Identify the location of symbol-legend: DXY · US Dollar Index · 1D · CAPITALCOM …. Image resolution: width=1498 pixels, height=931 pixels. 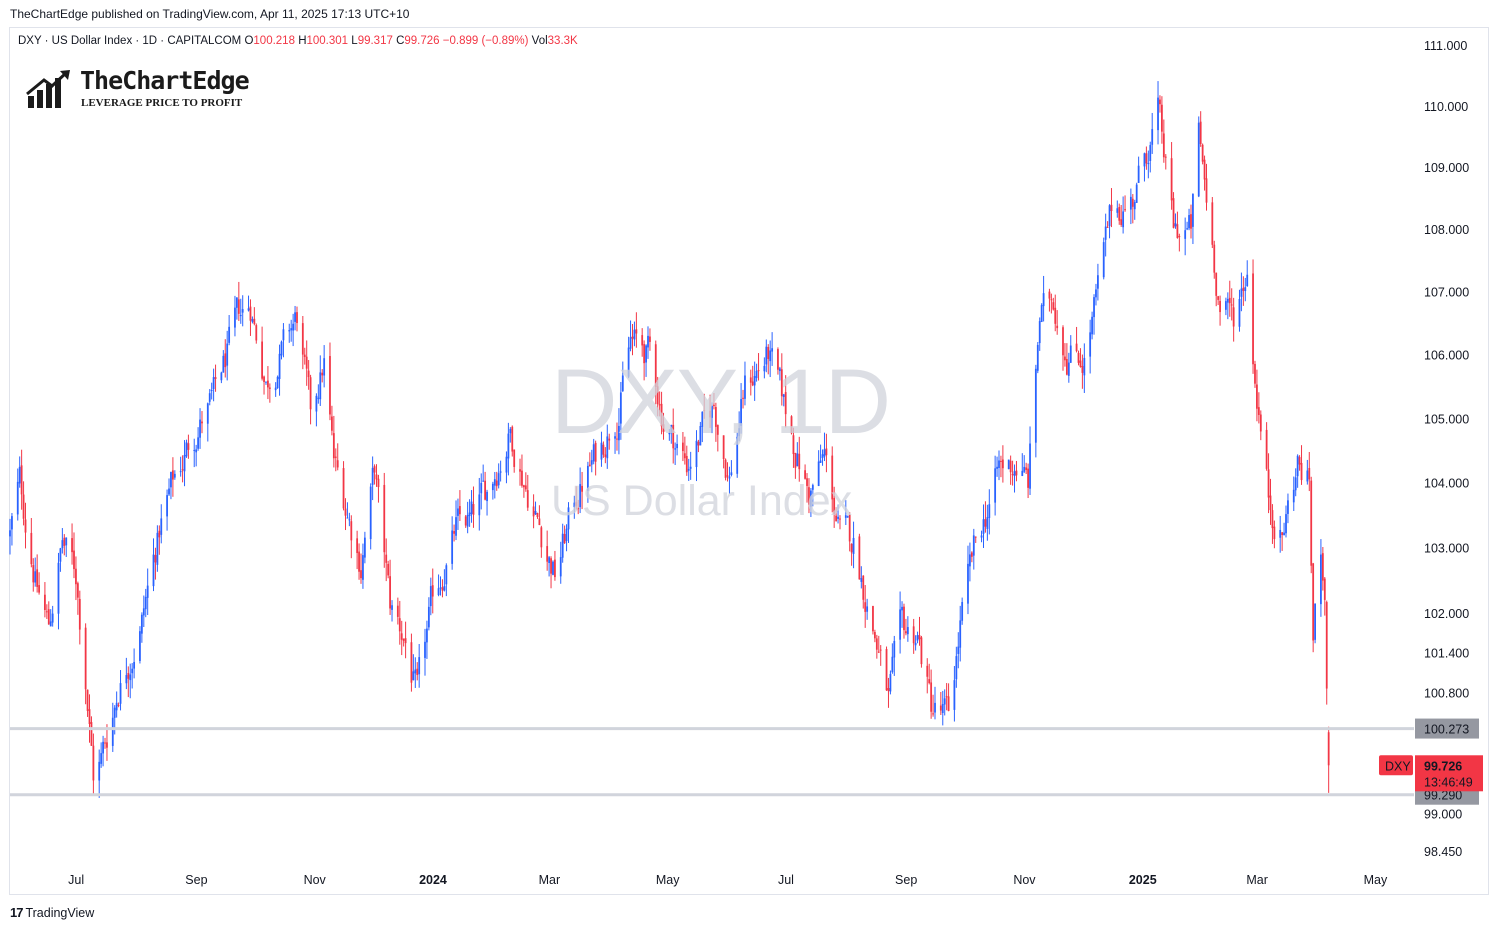
(298, 41).